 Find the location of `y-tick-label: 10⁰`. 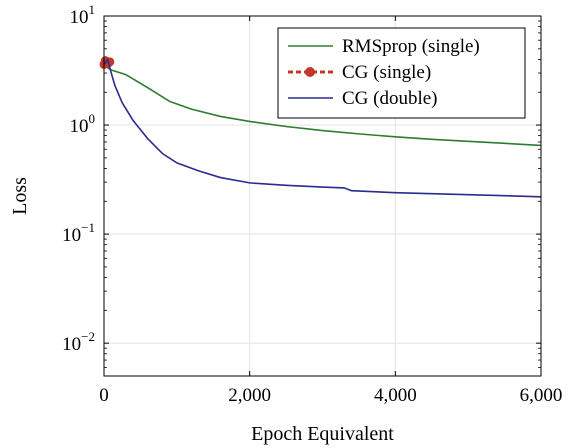

y-tick-label: 10⁰ is located at coordinates (83, 124).